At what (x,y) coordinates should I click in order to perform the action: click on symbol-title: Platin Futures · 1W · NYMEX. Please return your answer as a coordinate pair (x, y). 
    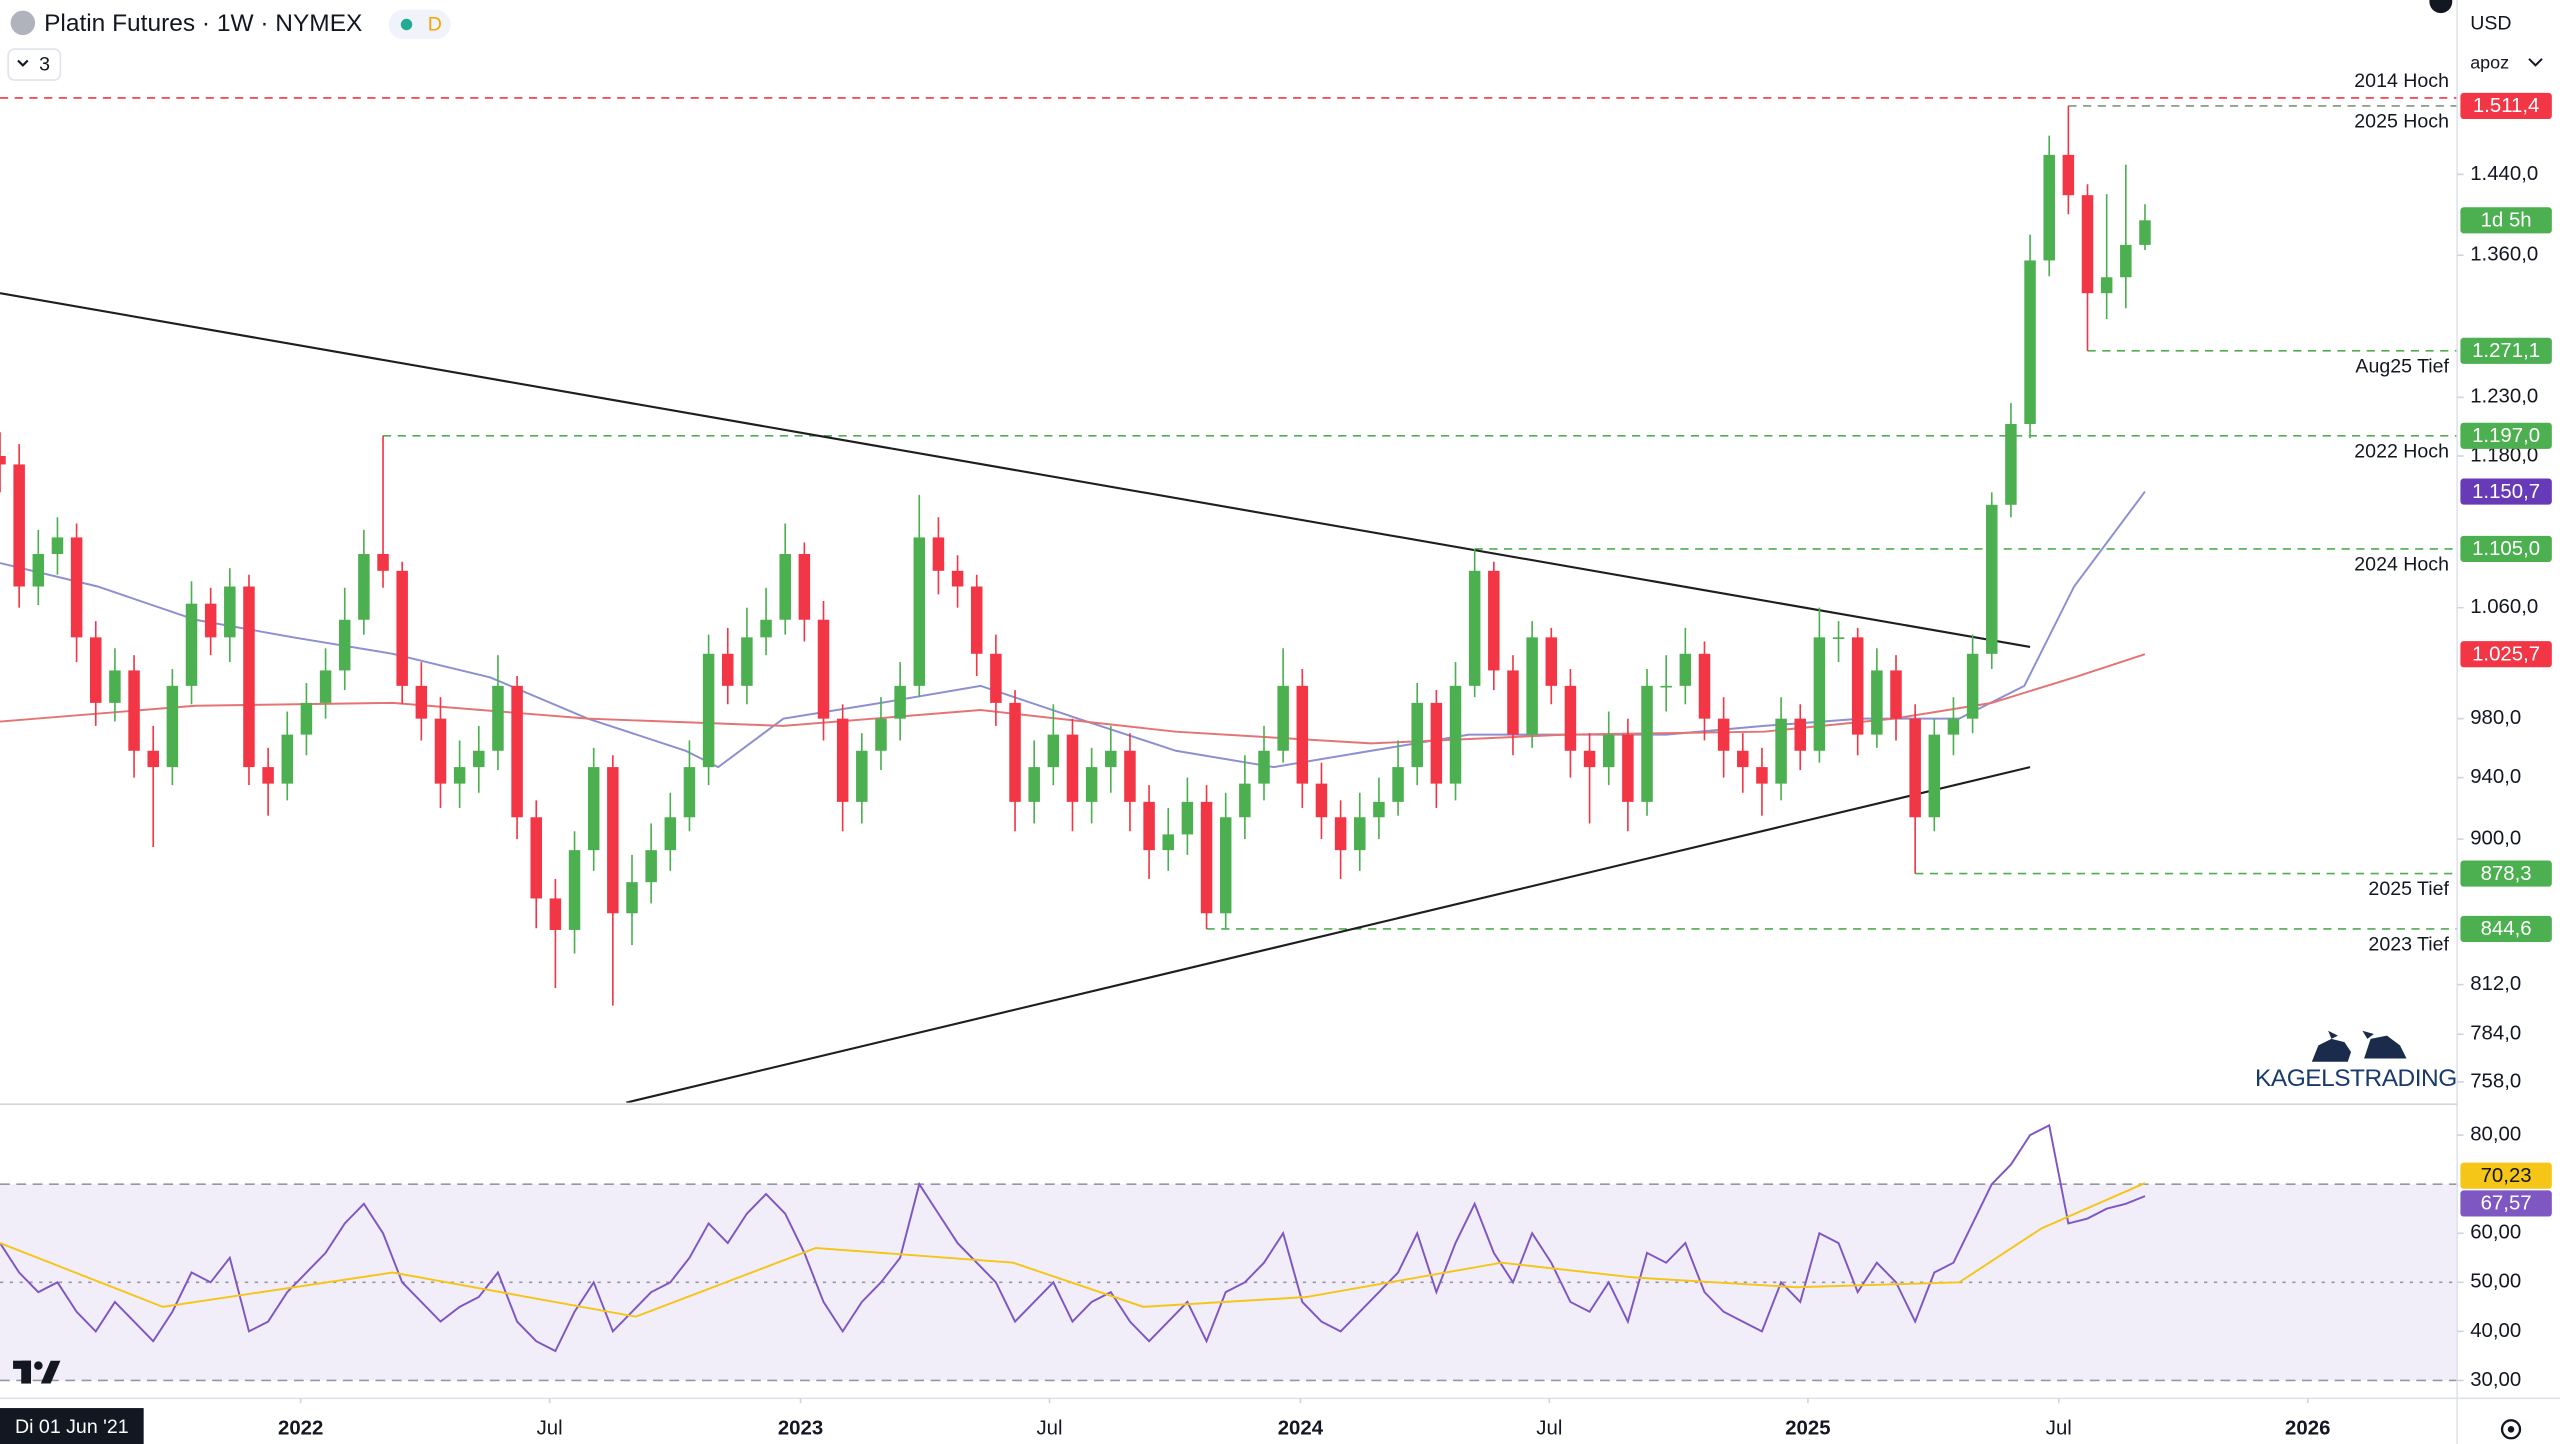
    Looking at the image, I should click on (203, 23).